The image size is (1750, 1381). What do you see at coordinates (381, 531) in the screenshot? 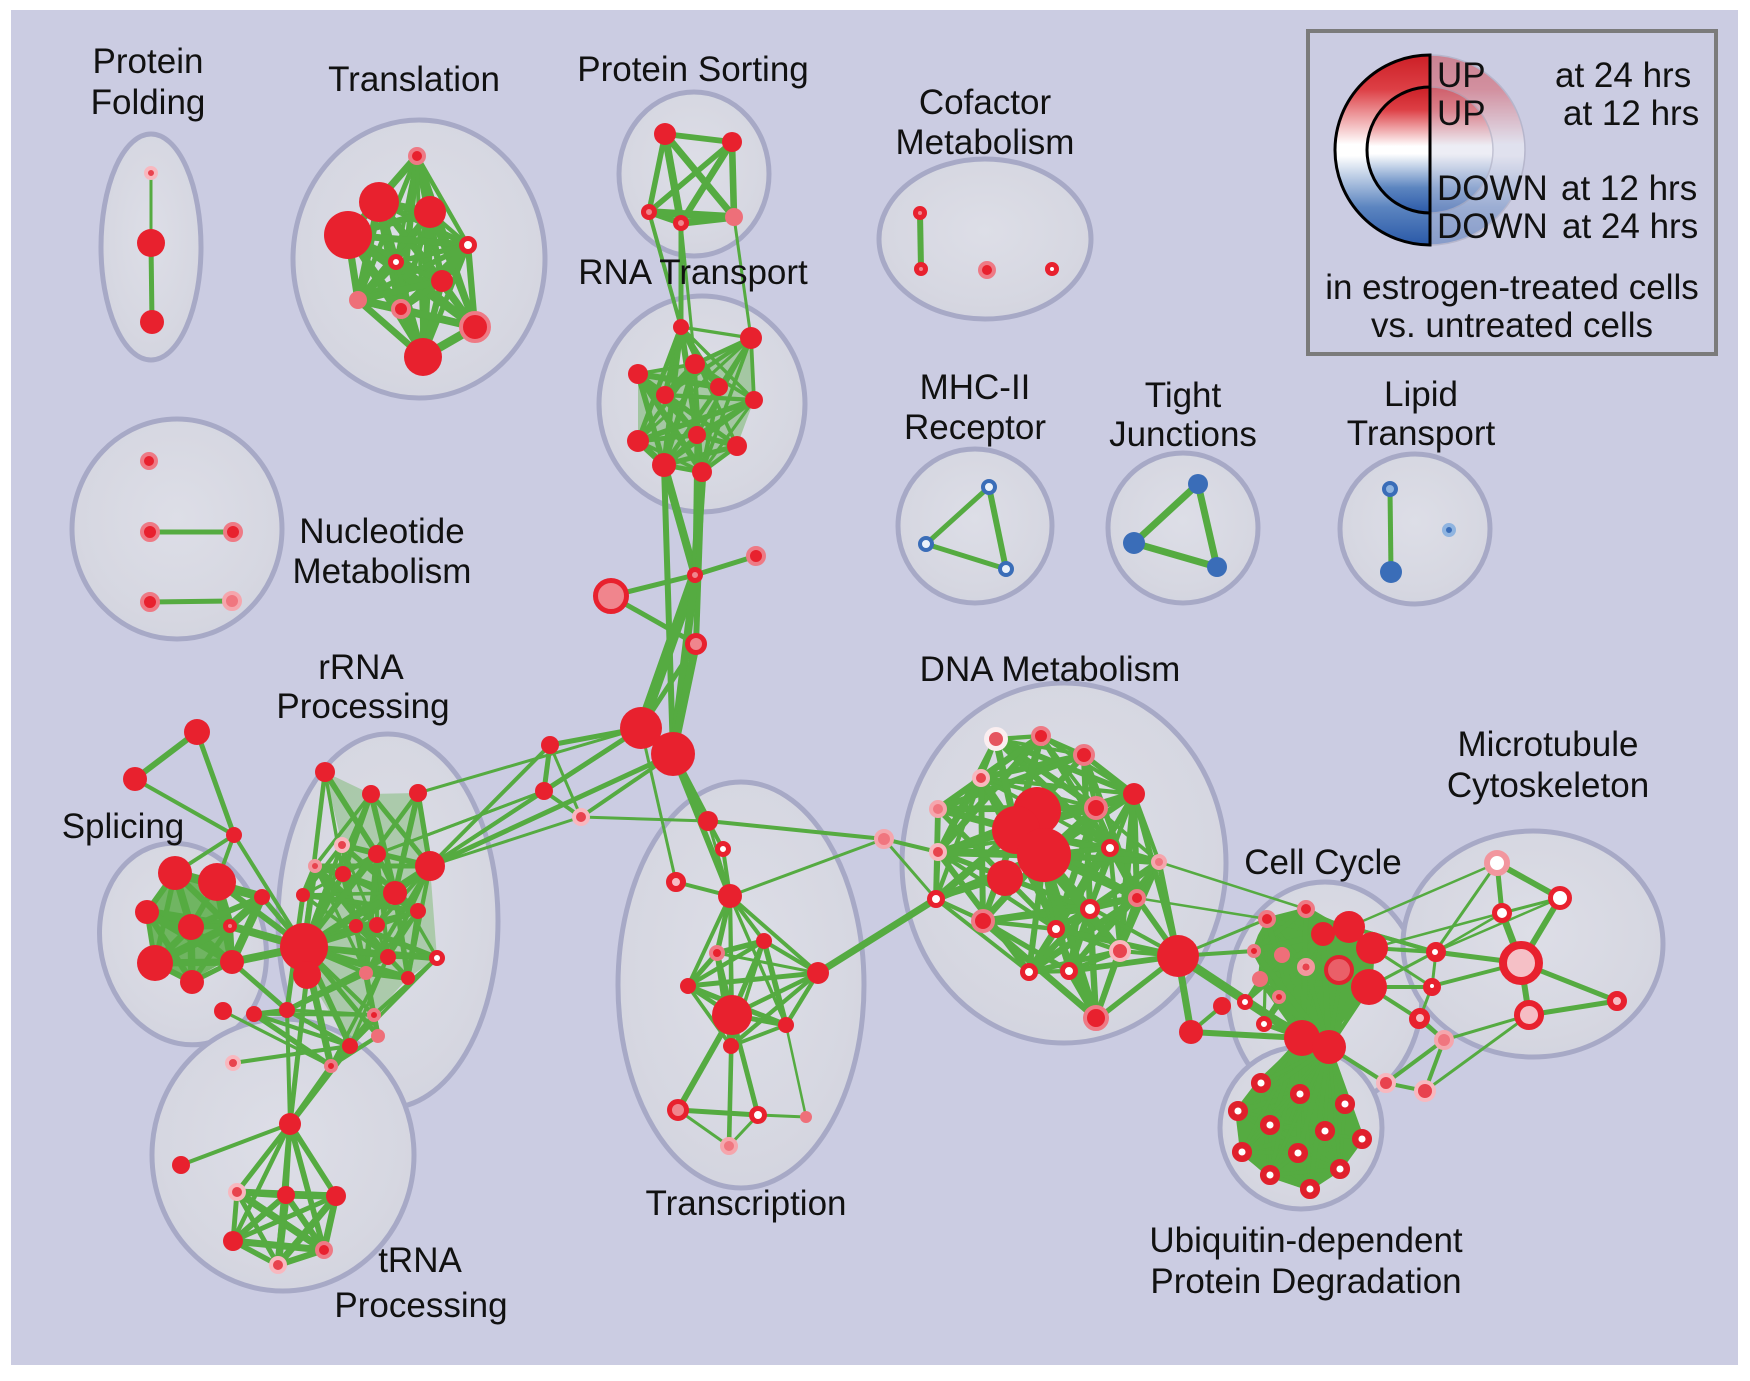
I see `svg-text: Nucleotide` at bounding box center [381, 531].